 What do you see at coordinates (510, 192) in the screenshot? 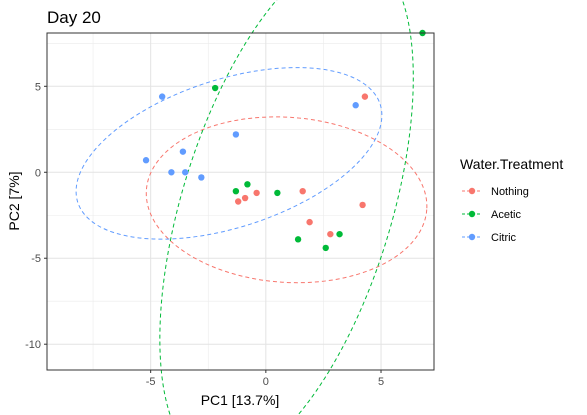
I see `legend-label: Nothing` at bounding box center [510, 192].